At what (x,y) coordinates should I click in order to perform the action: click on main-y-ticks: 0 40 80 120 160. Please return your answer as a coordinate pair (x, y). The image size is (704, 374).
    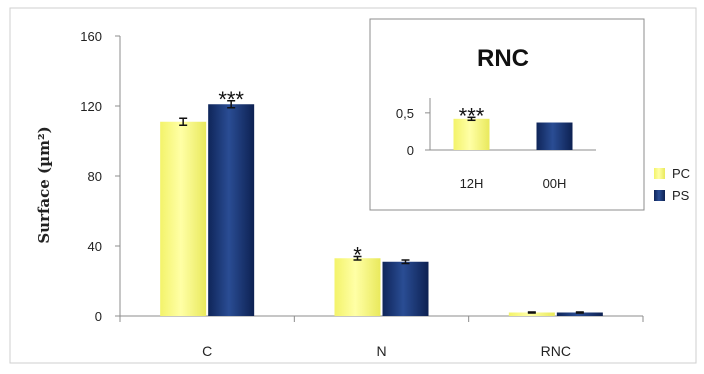
    Looking at the image, I should click on (100, 176).